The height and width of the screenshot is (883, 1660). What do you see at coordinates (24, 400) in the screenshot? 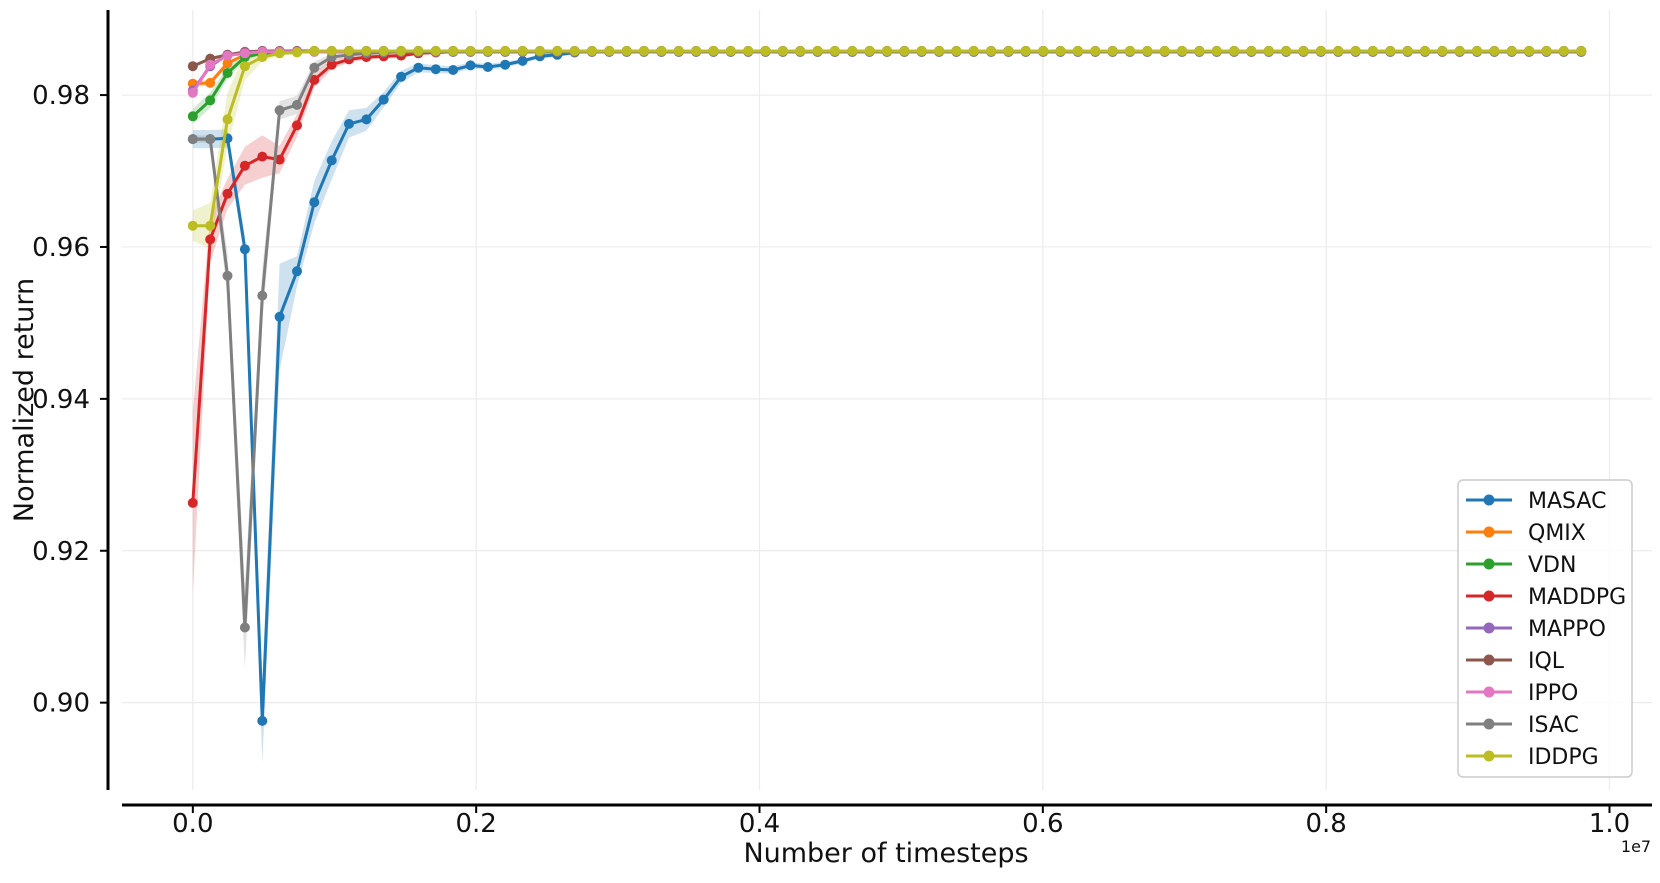
I see `y-axis-title: Normalized return` at bounding box center [24, 400].